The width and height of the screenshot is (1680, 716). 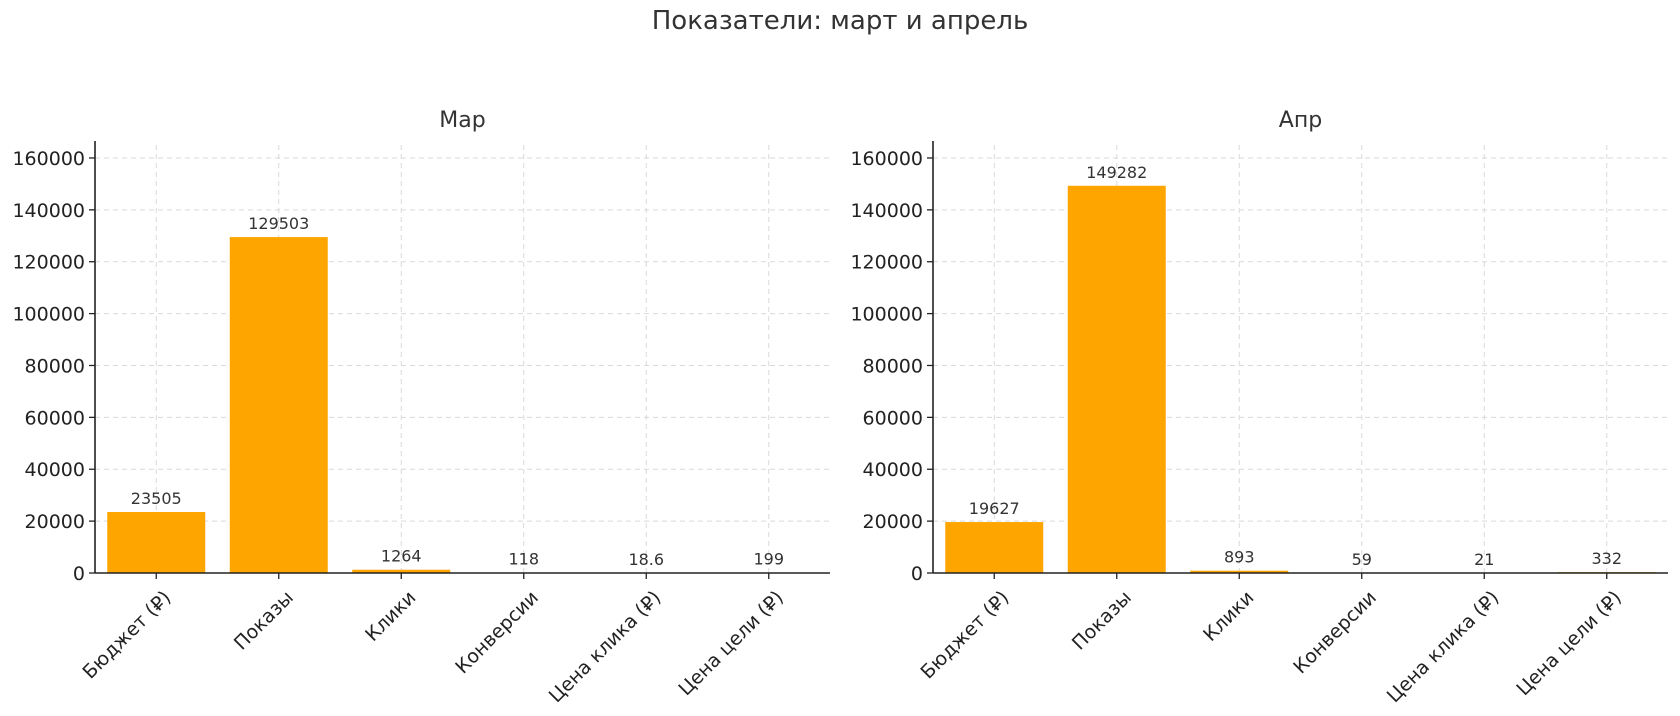 What do you see at coordinates (523, 559) in the screenshot?
I see `bar-value-label: 118` at bounding box center [523, 559].